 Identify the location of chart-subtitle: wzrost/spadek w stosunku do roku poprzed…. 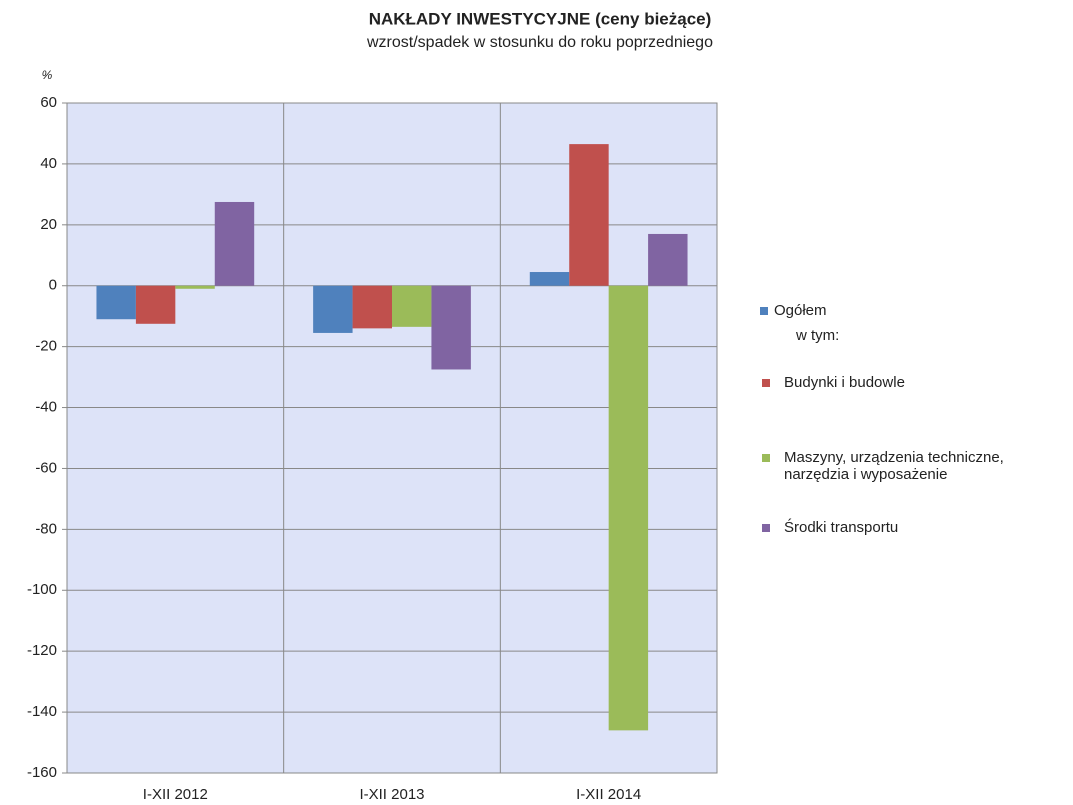
(539, 42).